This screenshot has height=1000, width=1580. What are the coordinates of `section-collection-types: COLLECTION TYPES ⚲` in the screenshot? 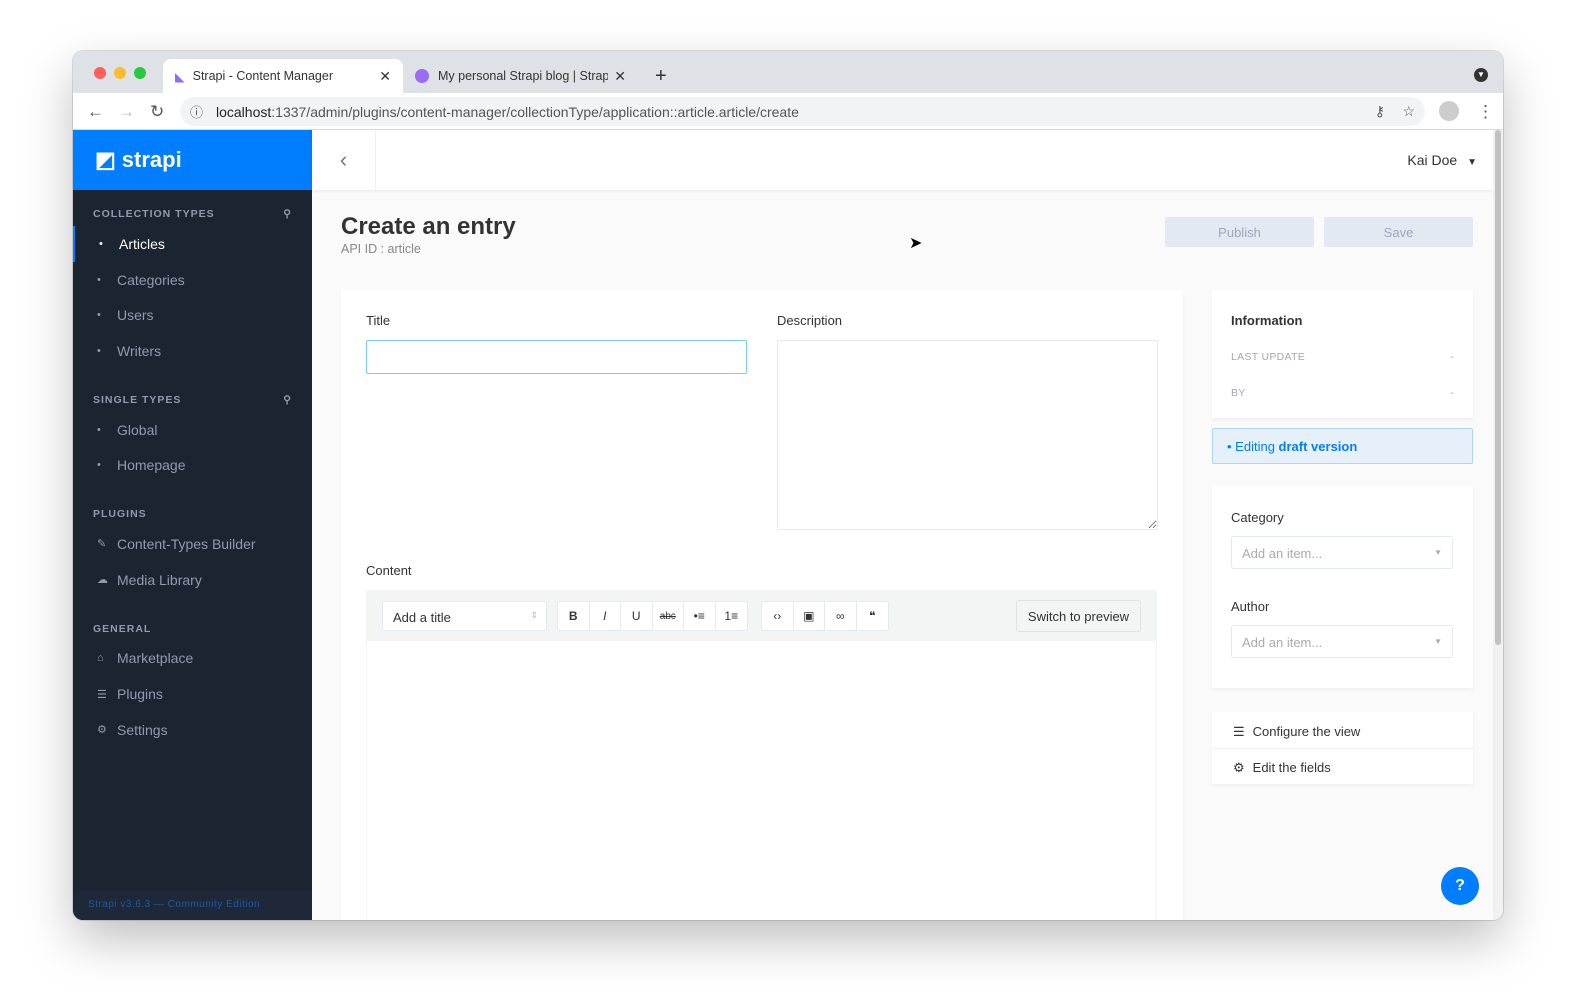 It's located at (192, 214).